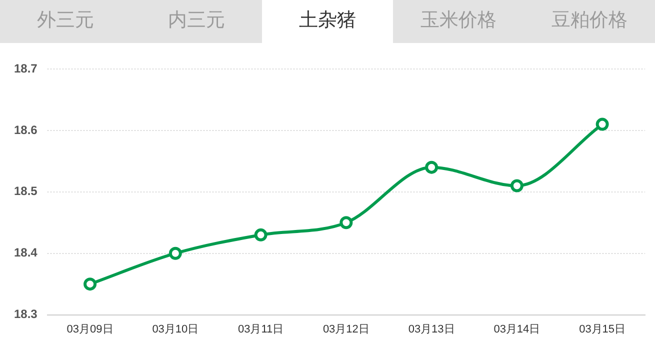 The height and width of the screenshot is (339, 655). I want to click on x-tick-label: 03月15日, so click(602, 329).